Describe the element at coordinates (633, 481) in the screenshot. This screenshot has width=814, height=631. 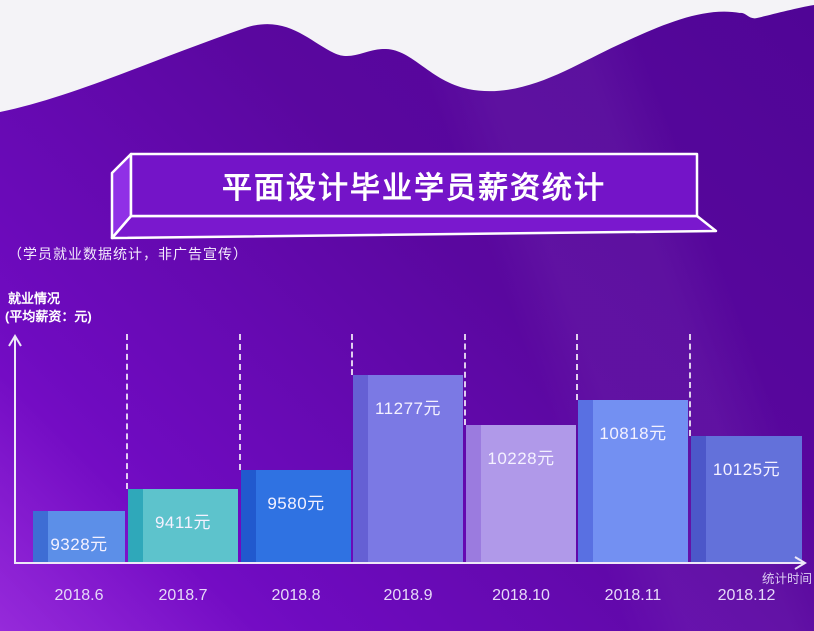
I see `bar-2018.11: 10818元` at that location.